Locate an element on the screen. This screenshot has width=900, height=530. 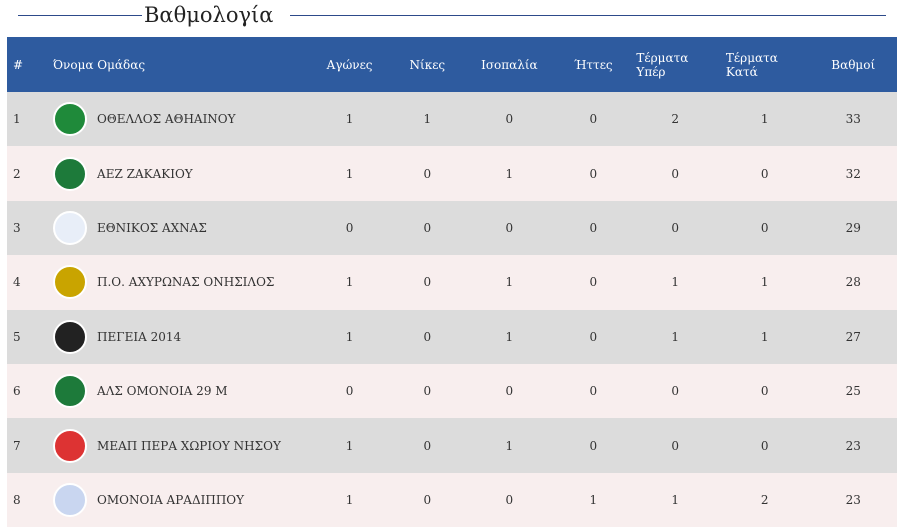
team-row: 5 ΠΕΓΕΙΑ 2014 1 0 1 0 1 1 27 is located at coordinates (452, 336).